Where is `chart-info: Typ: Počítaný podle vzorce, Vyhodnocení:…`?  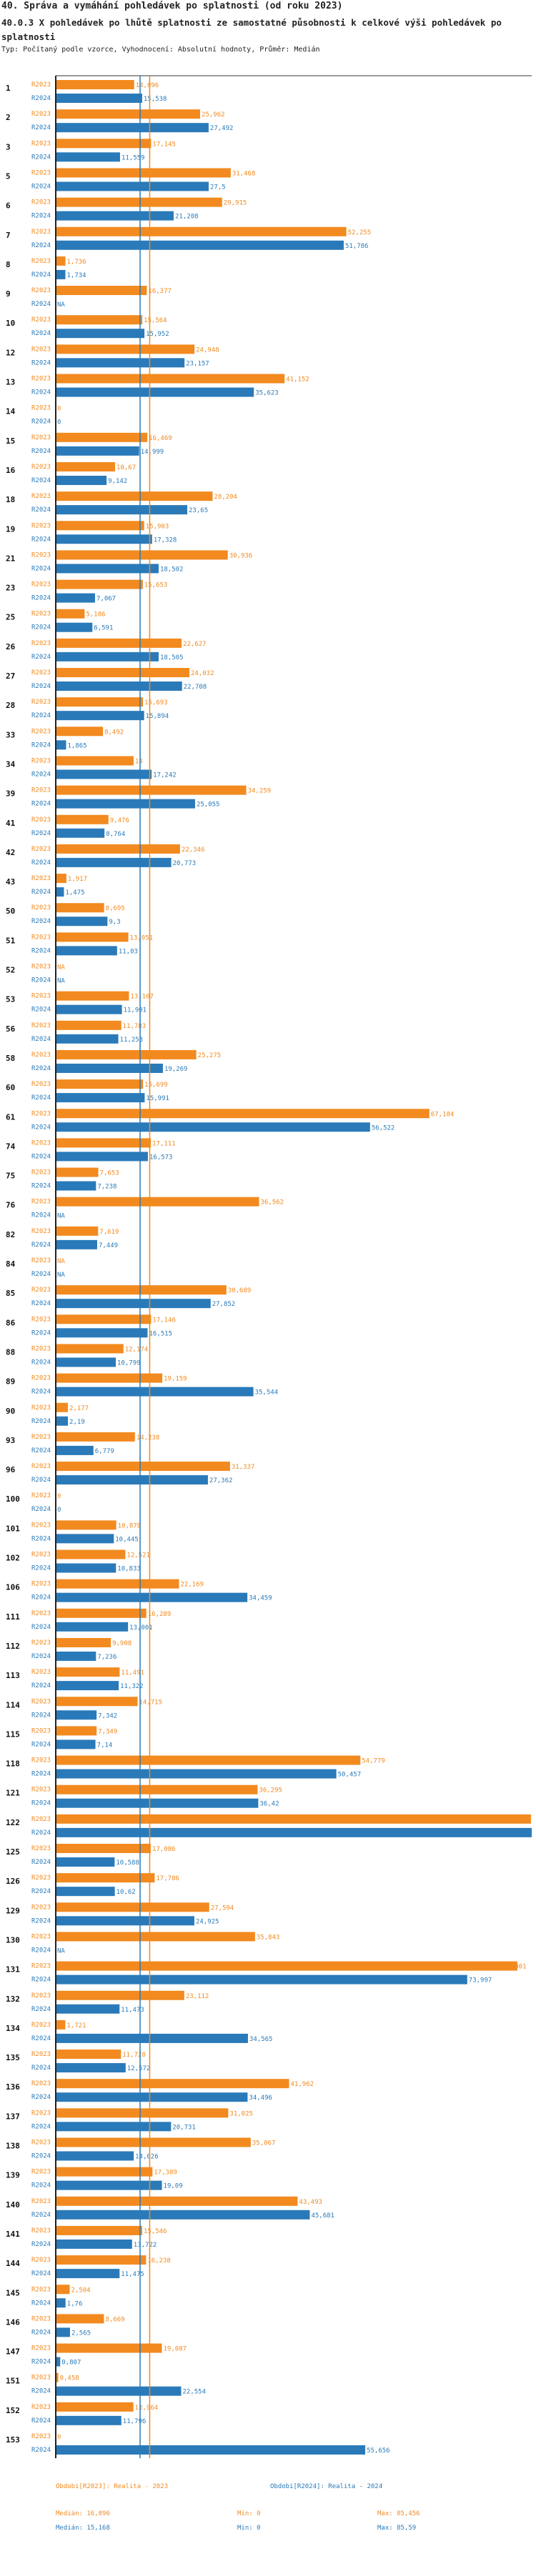
chart-info: Typ: Počítaný podle vzorce, Vyhodnocení:… is located at coordinates (160, 50).